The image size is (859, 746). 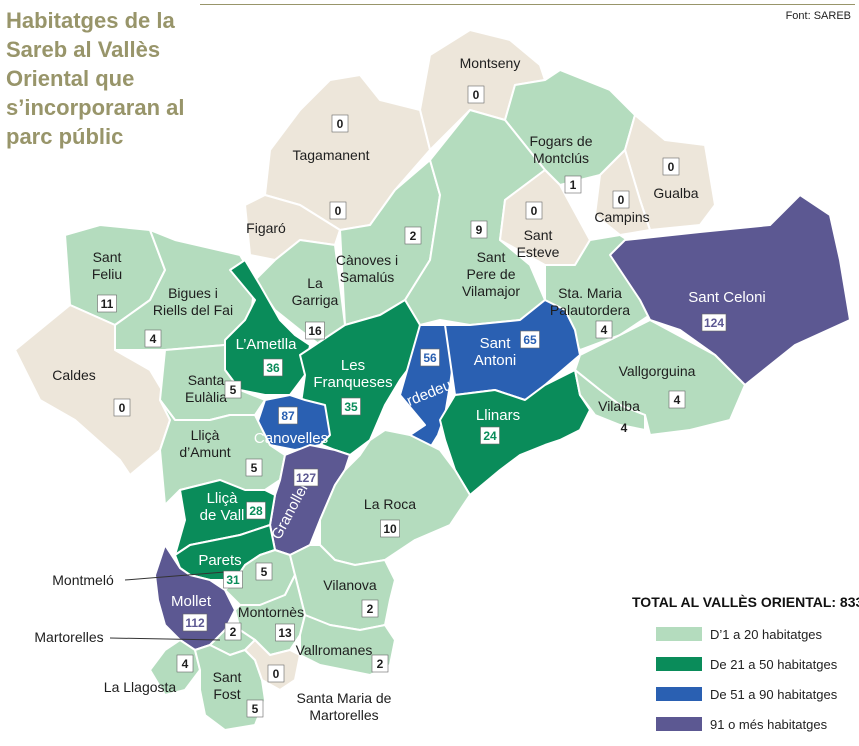 I want to click on value-label-bigues-i-riells-del-fai: 4, so click(x=153, y=339).